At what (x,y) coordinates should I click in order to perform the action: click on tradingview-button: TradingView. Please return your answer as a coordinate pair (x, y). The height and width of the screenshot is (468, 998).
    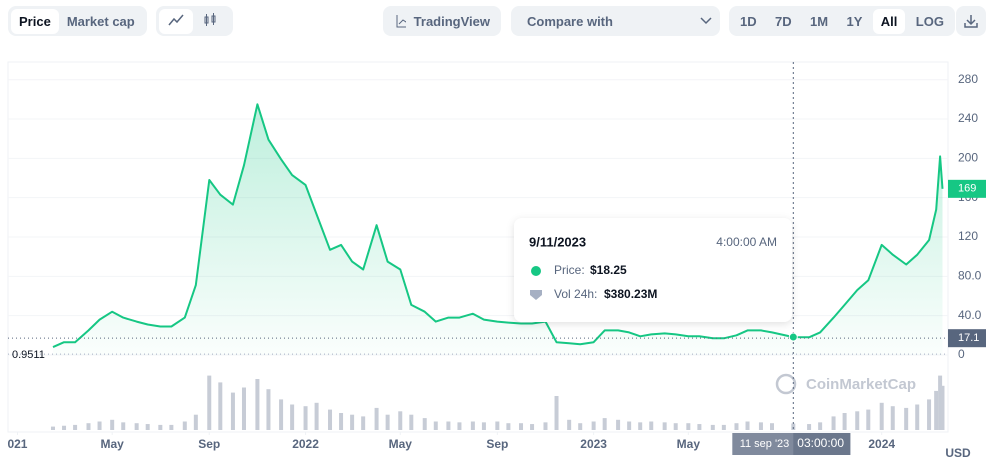
    Looking at the image, I should click on (442, 21).